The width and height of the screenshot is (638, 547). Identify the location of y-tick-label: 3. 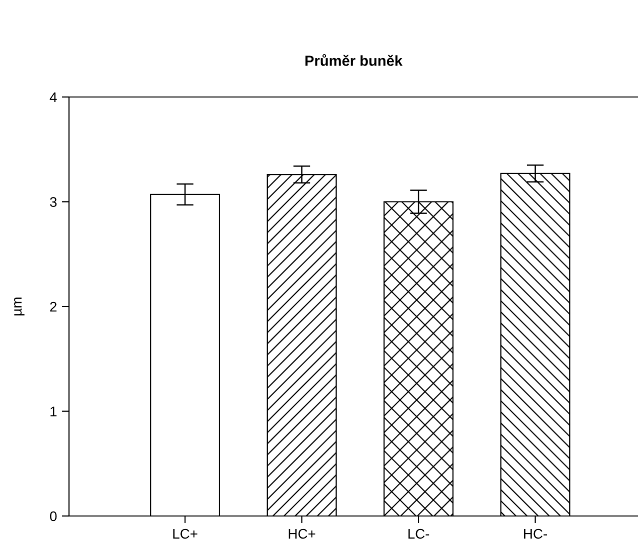
(53, 202).